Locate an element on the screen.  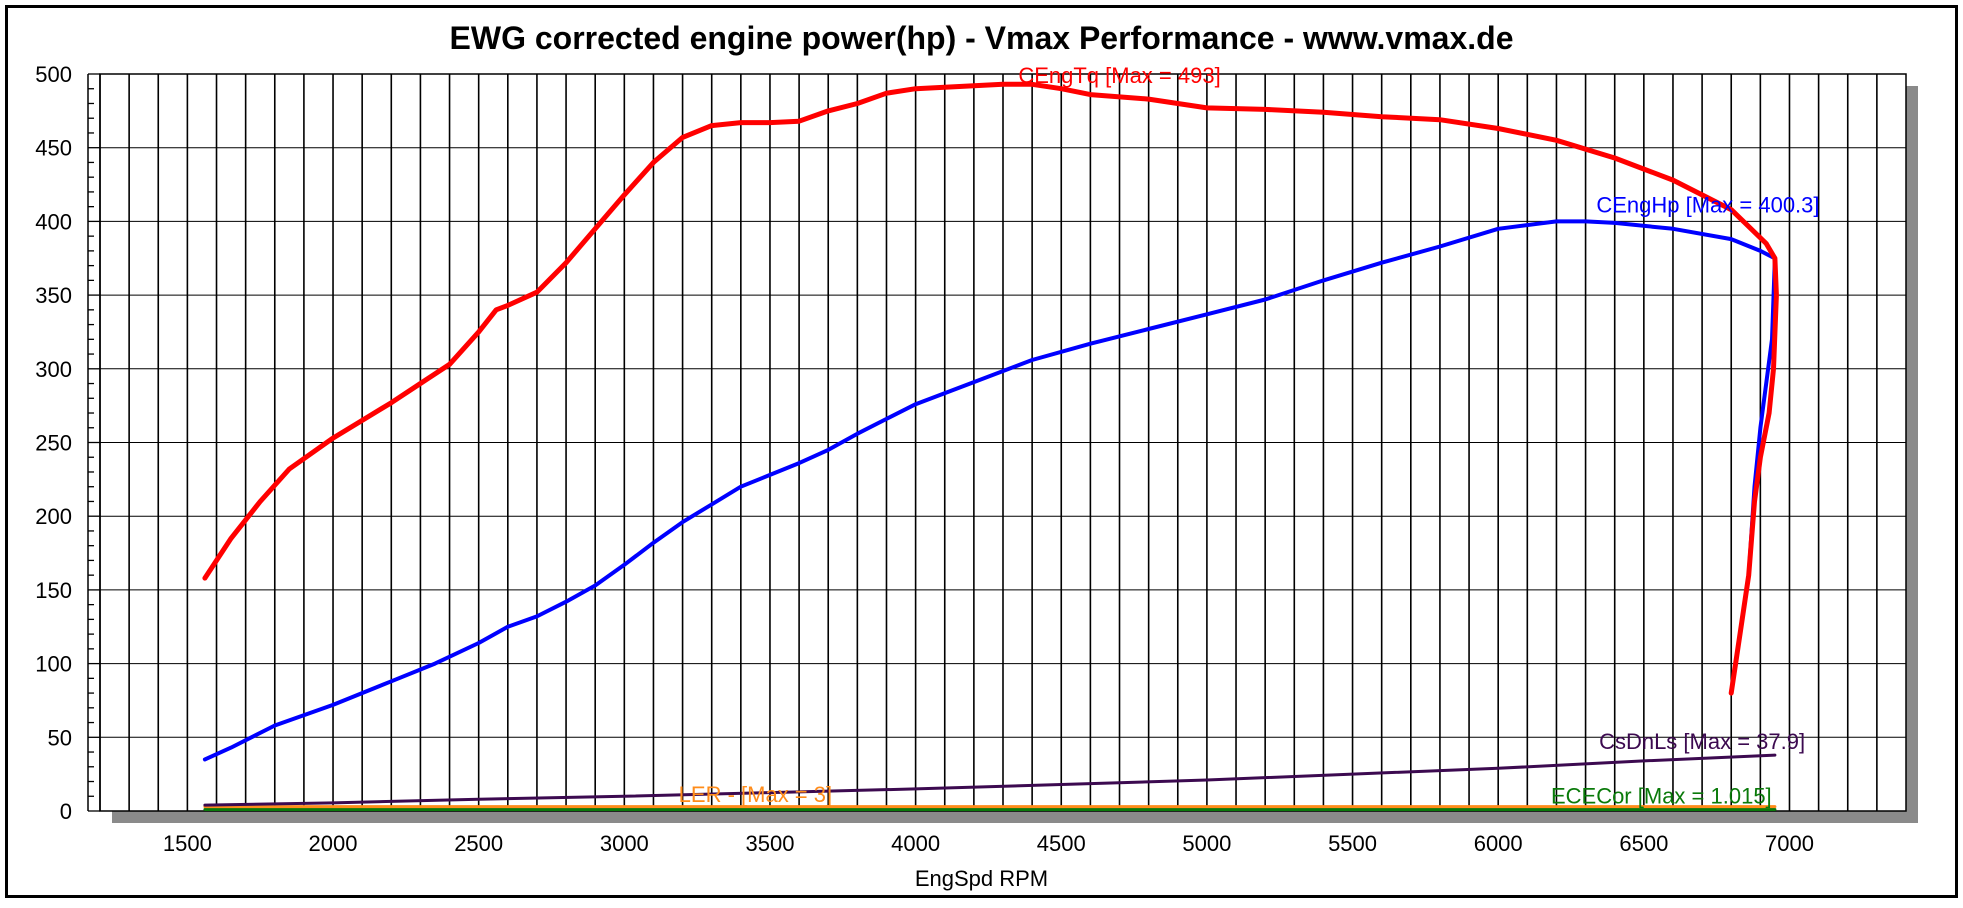
x-axis-label: EngSpd RPM is located at coordinates (981, 878).